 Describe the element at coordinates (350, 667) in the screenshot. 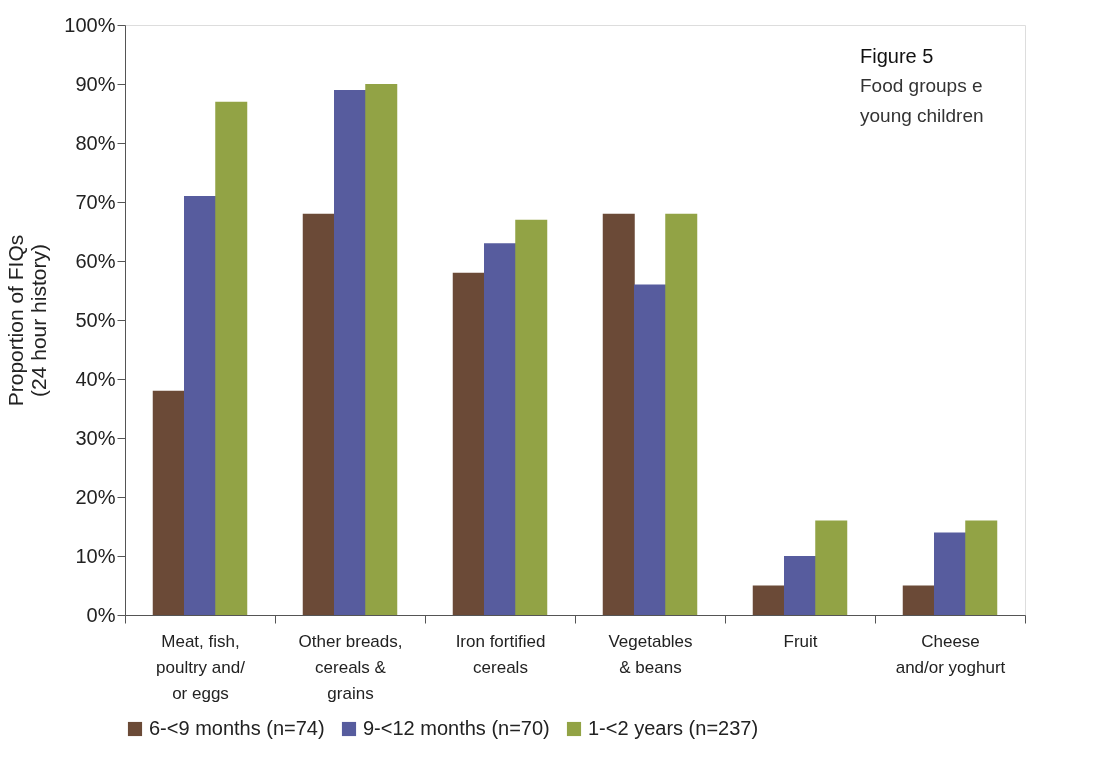

I see `x-tick-label: Other breads, cereals & grains` at that location.